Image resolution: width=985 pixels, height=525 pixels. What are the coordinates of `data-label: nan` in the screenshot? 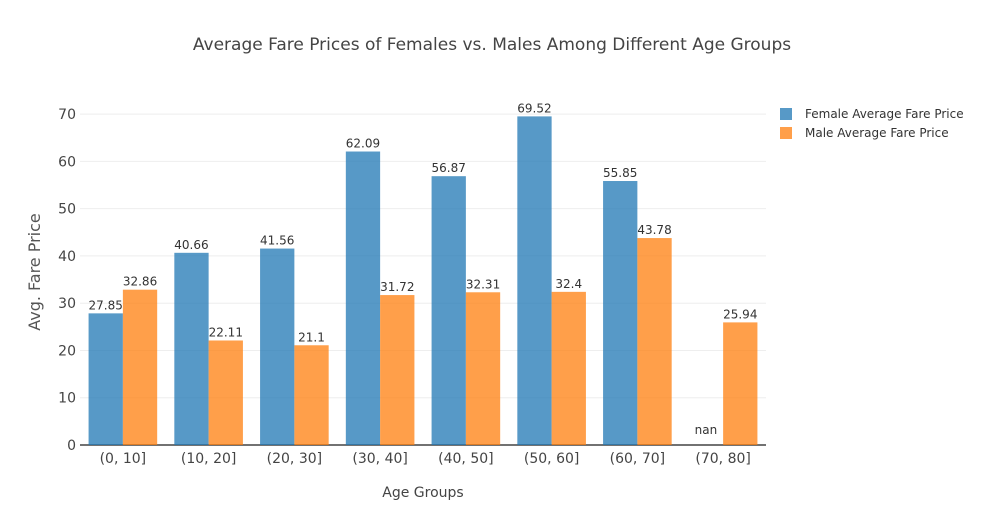 It's located at (706, 430).